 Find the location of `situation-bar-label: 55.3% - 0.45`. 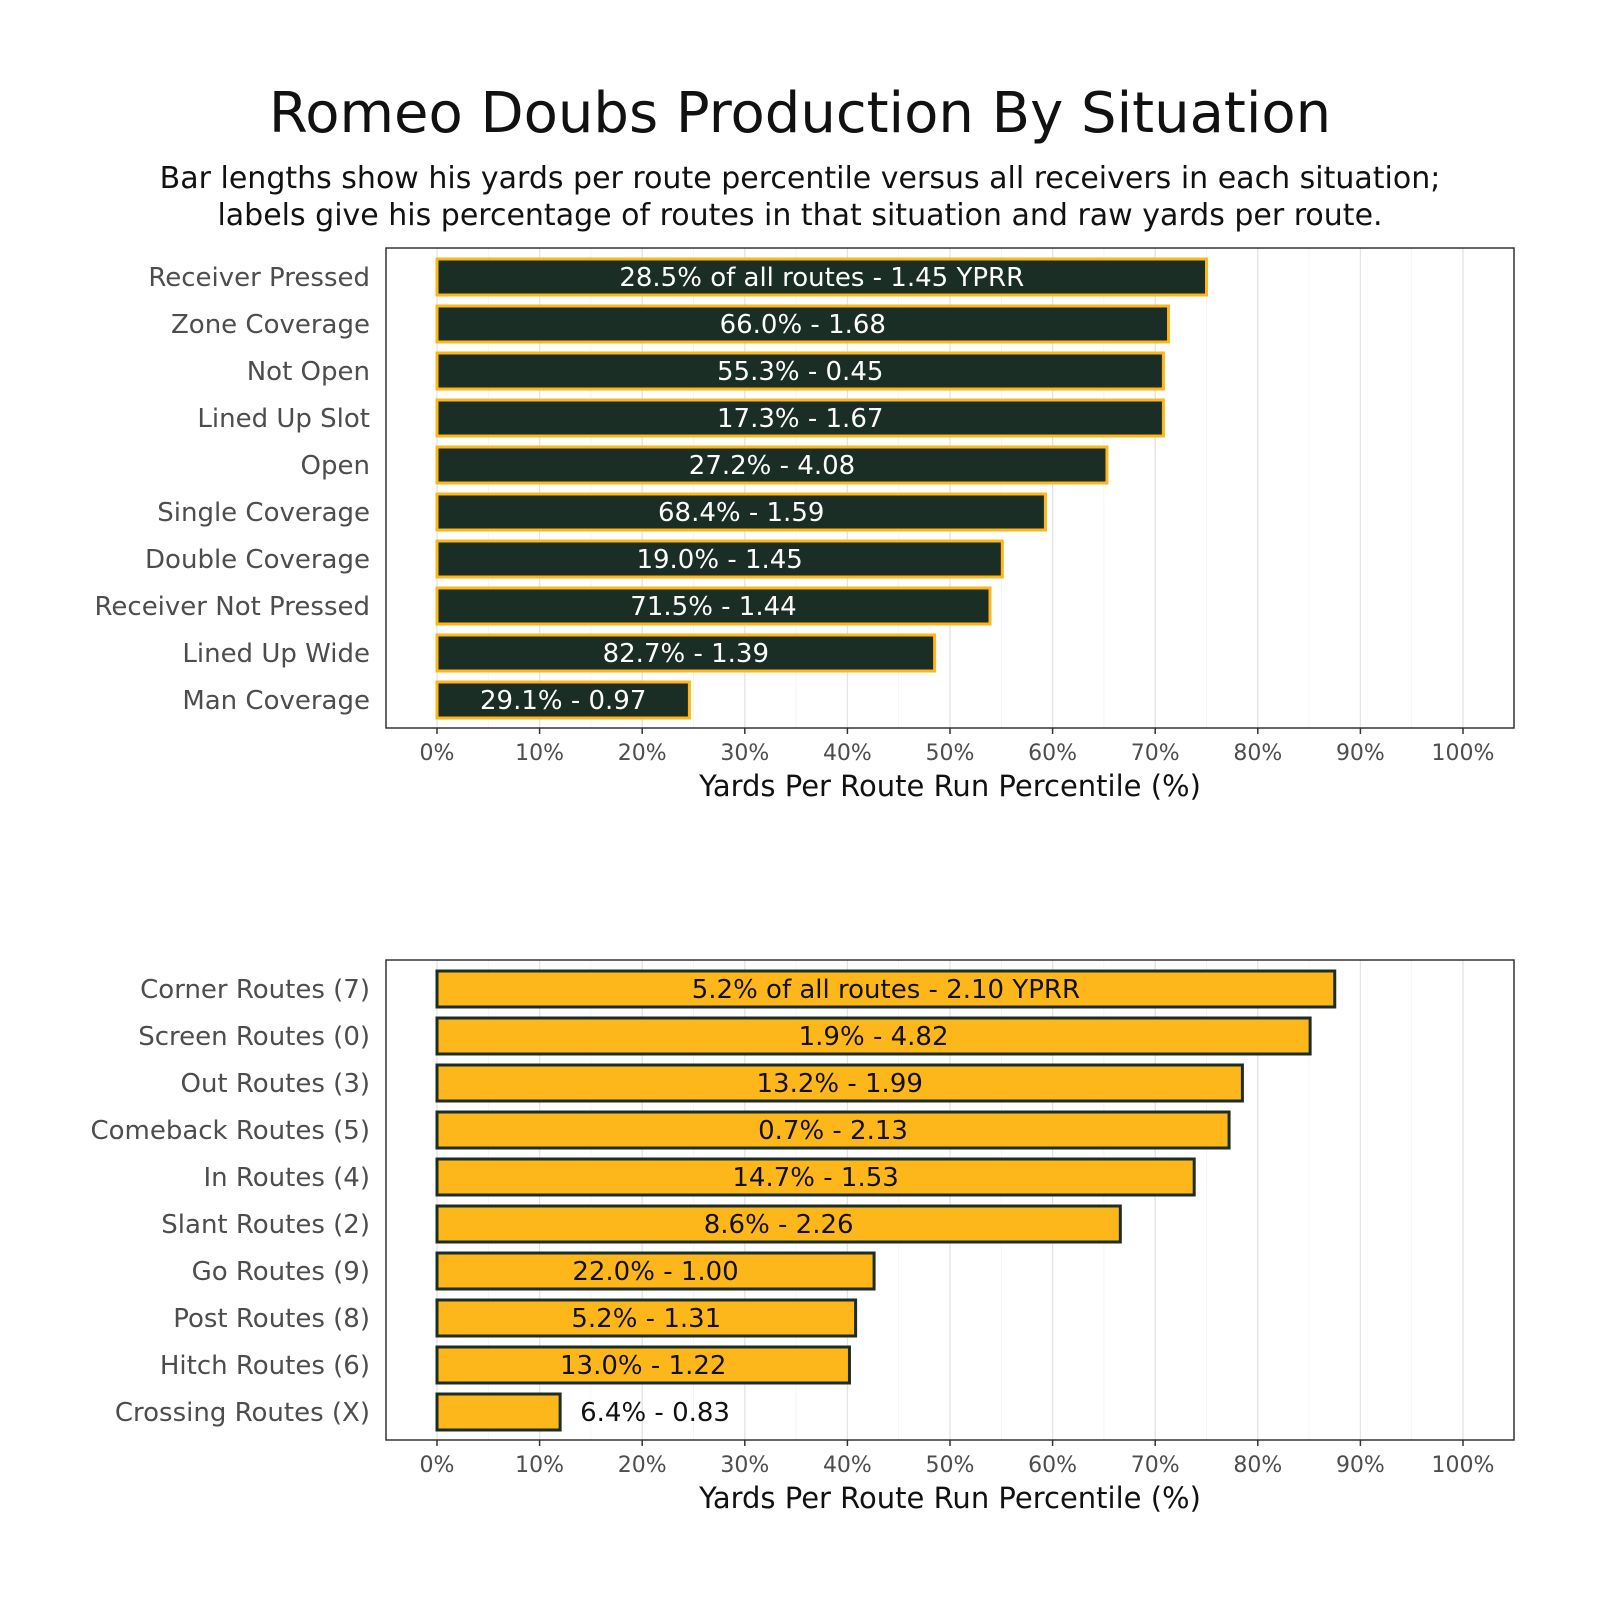

situation-bar-label: 55.3% - 0.45 is located at coordinates (800, 372).